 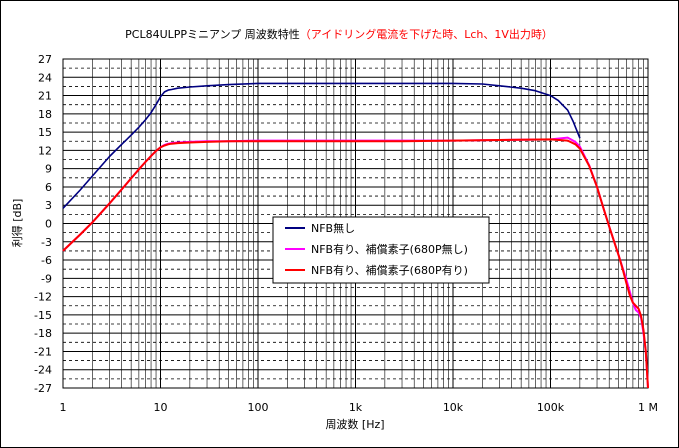 What do you see at coordinates (45, 150) in the screenshot?
I see `y-tick-label: 12` at bounding box center [45, 150].